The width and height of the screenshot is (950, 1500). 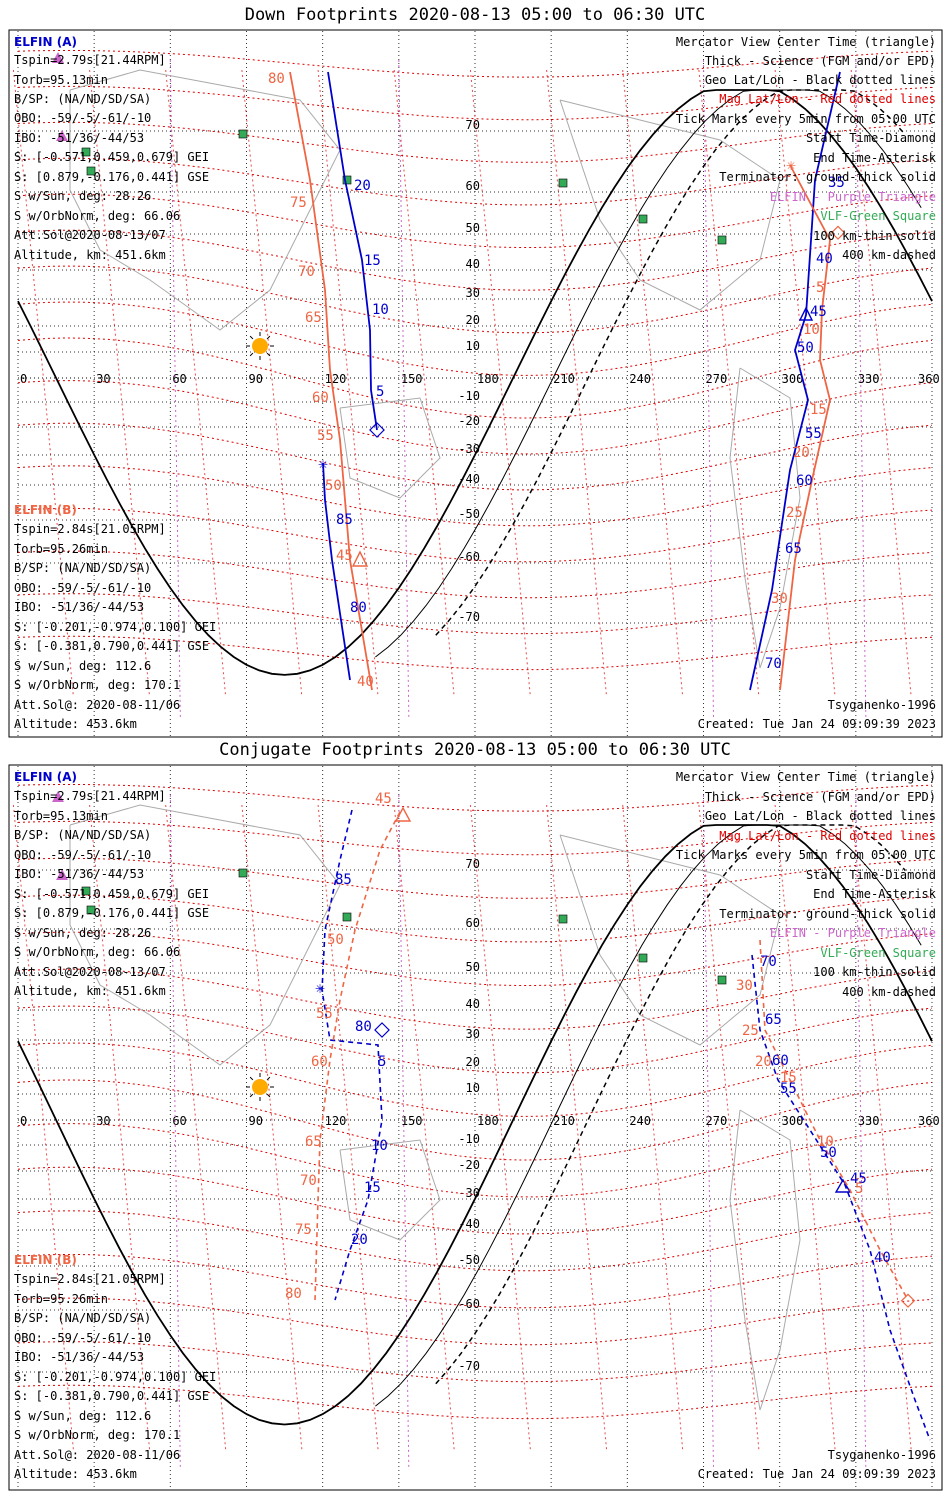 I want to click on elfin-a-label: ELFIN (A), so click(x=45, y=777).